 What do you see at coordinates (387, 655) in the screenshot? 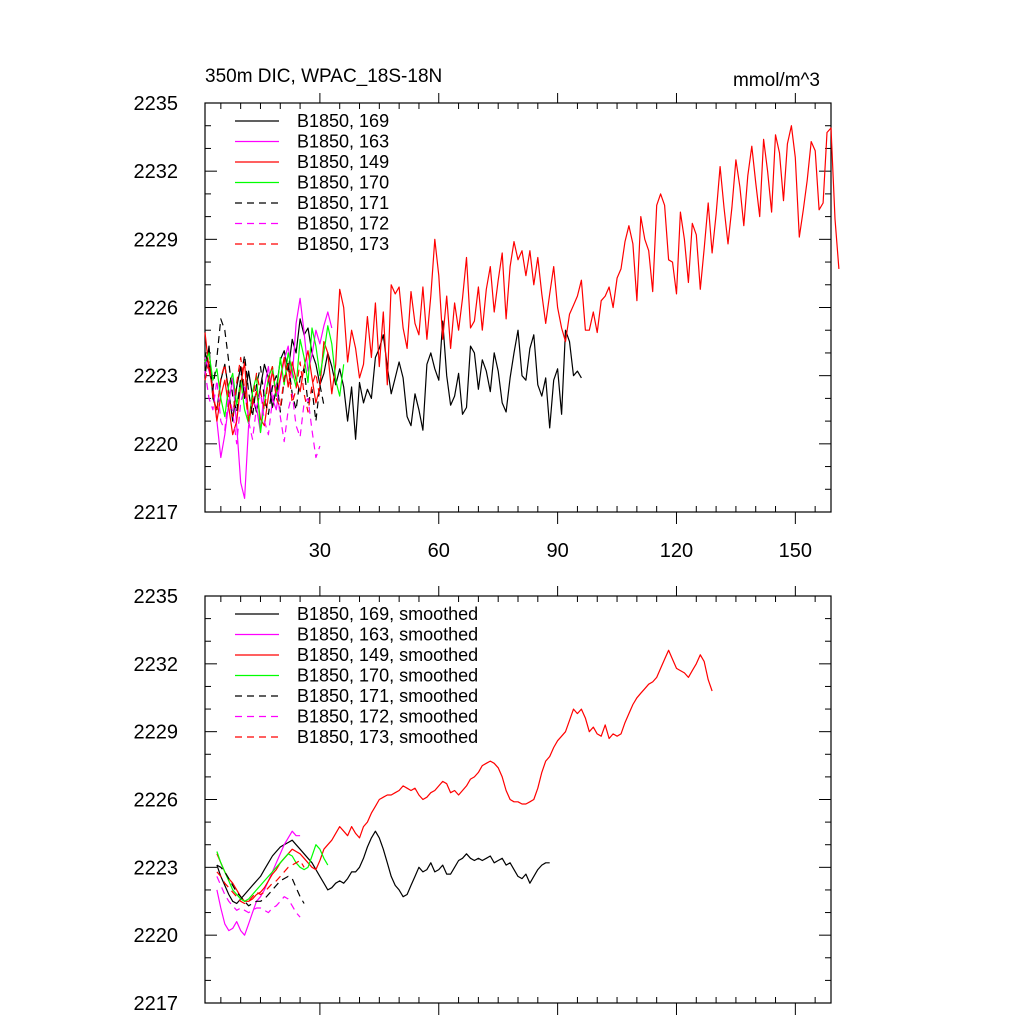
I see `legend-label: B1850, 149, smoothed` at bounding box center [387, 655].